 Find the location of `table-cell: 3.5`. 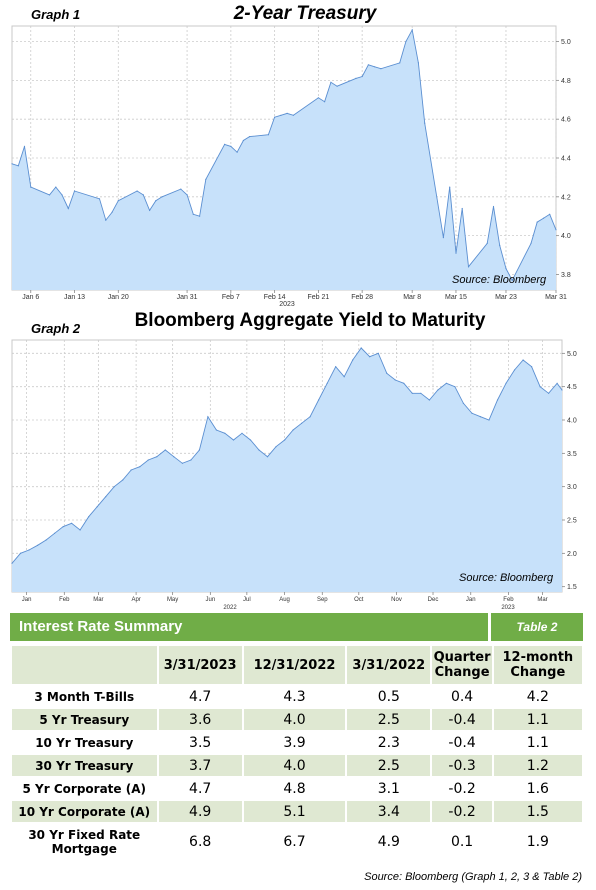

table-cell: 3.5 is located at coordinates (200, 742).